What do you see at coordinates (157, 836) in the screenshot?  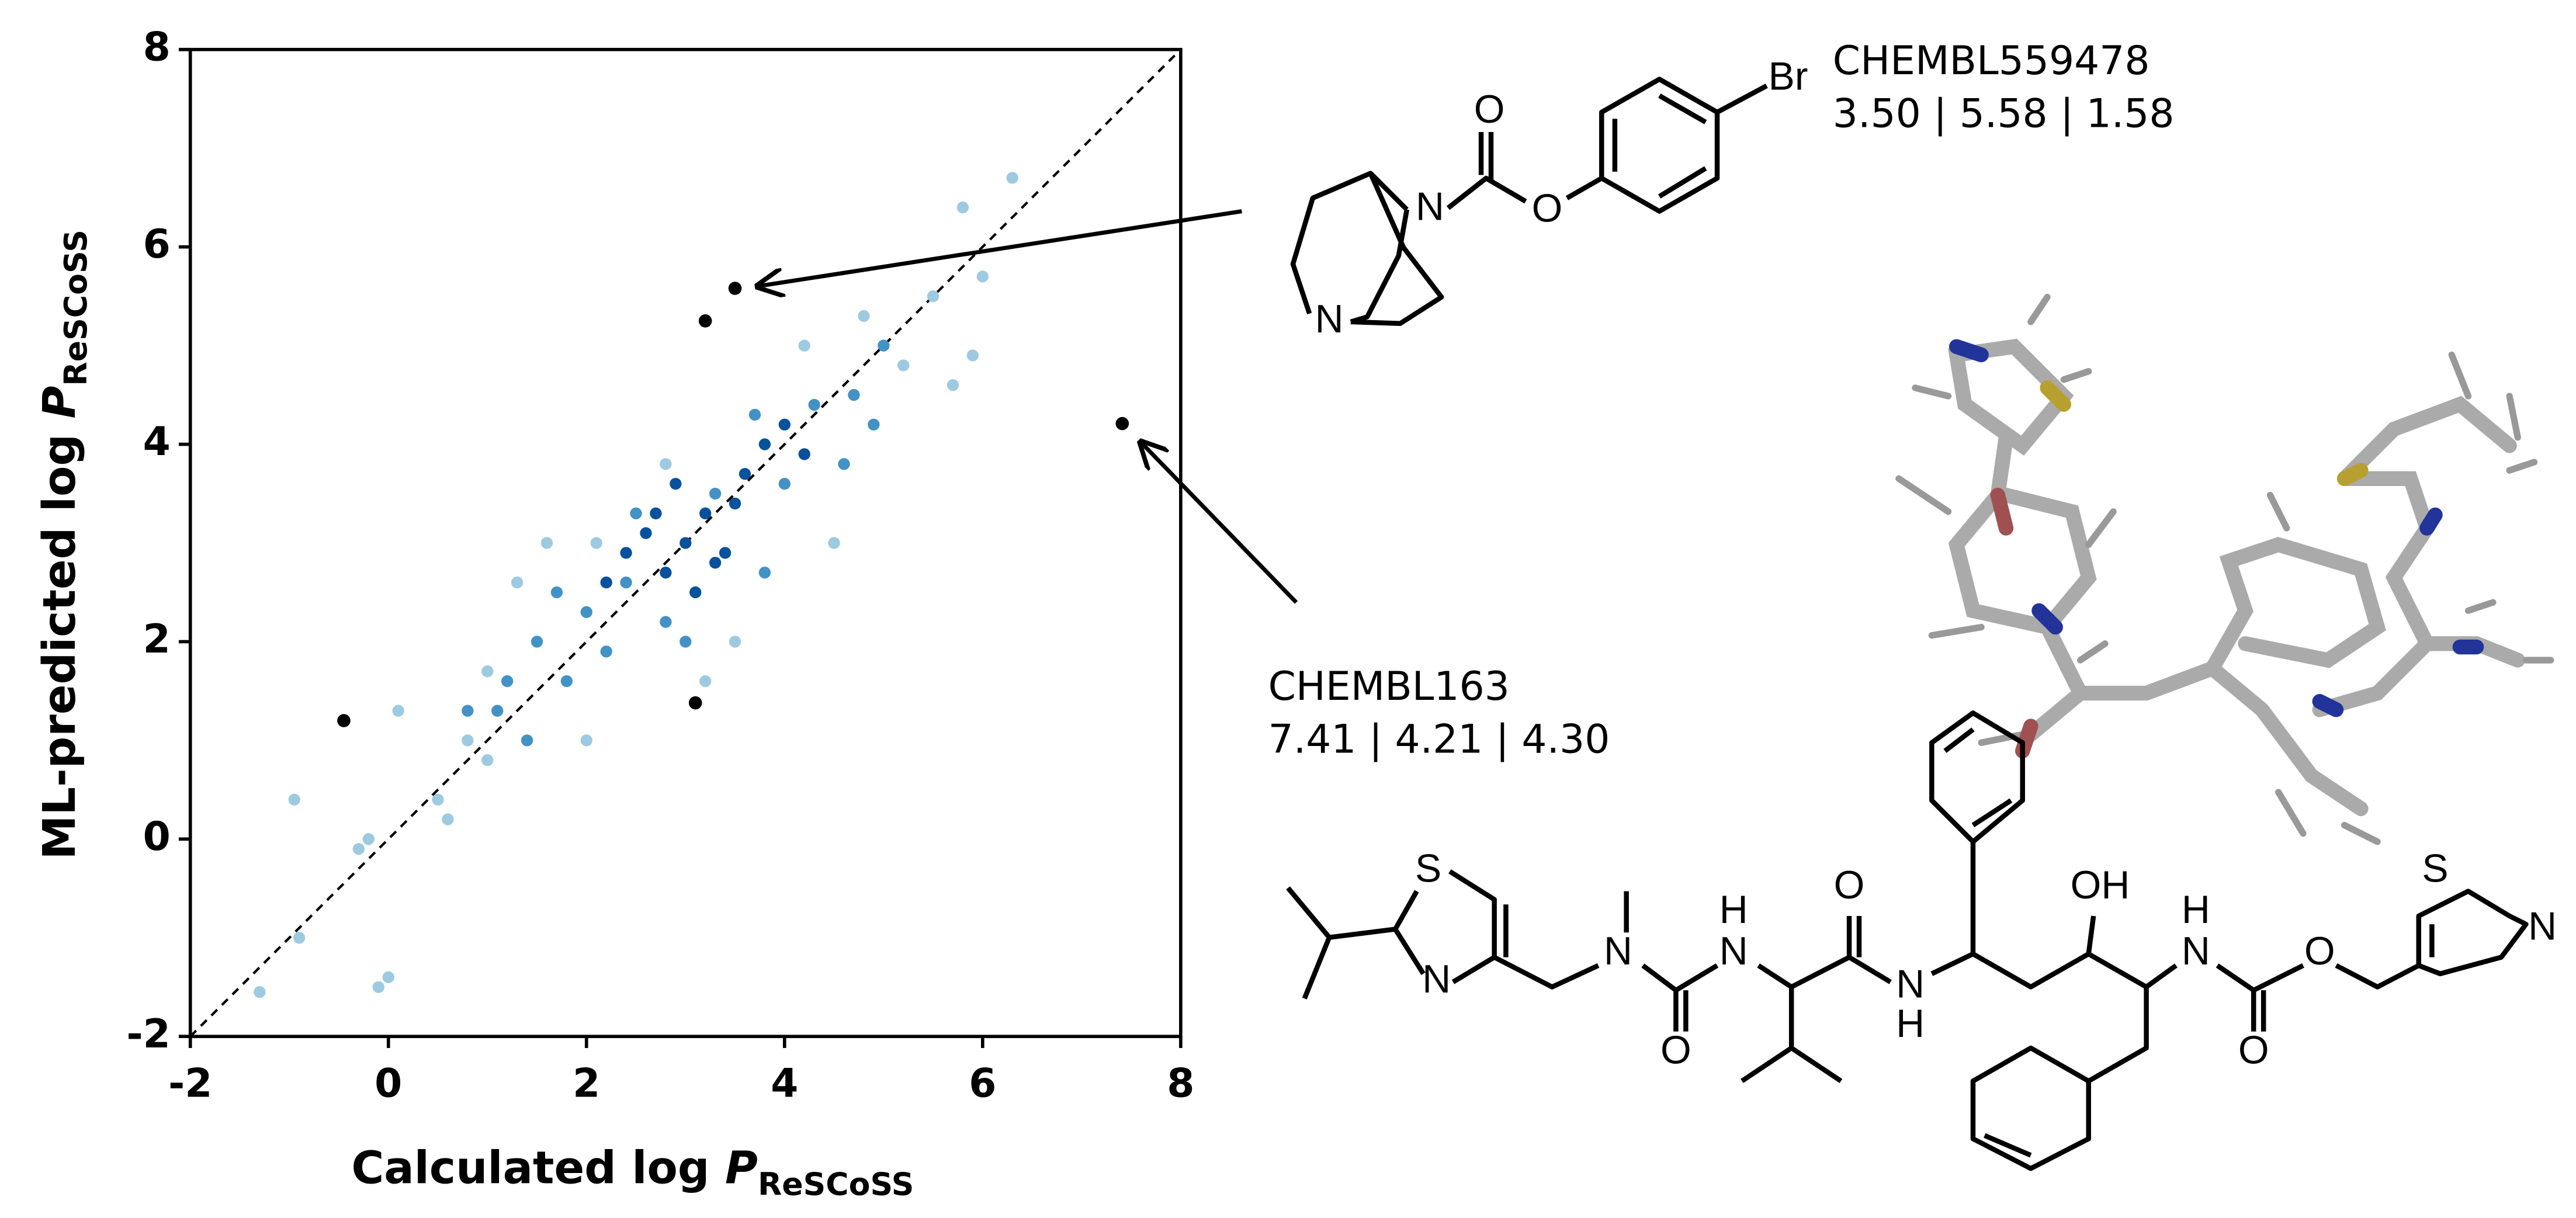 I see `y-tick-label: 0` at bounding box center [157, 836].